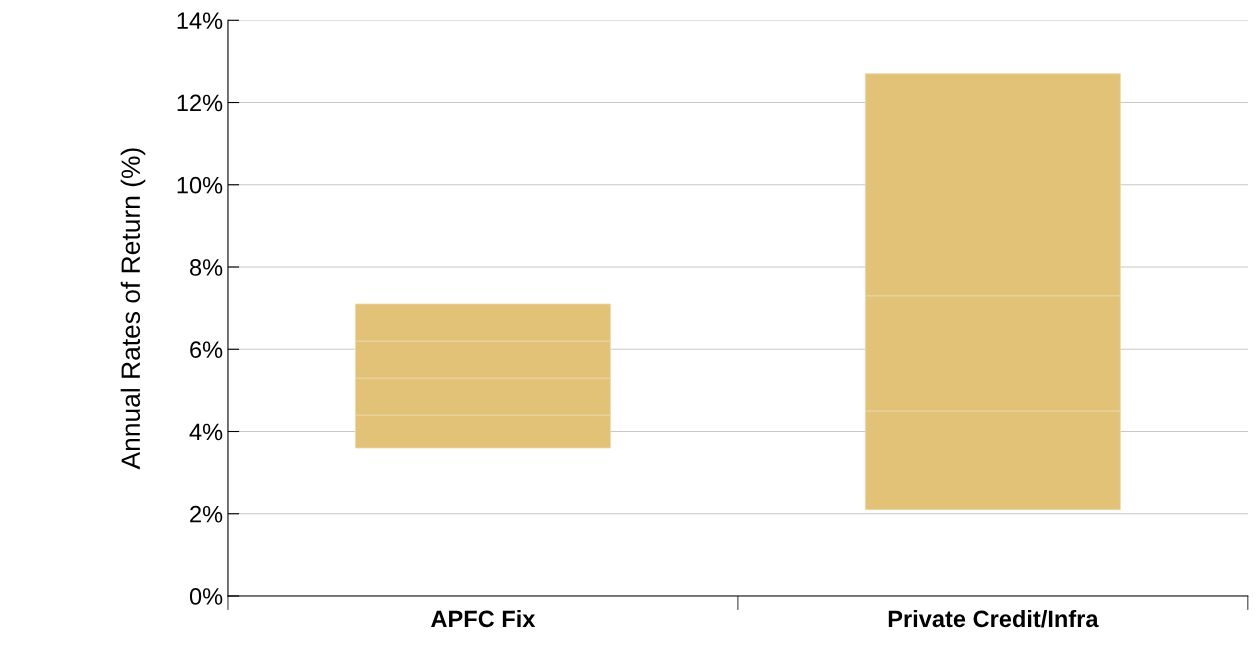  Describe the element at coordinates (483, 618) in the screenshot. I see `x-tick-label: APFC Fix` at that location.